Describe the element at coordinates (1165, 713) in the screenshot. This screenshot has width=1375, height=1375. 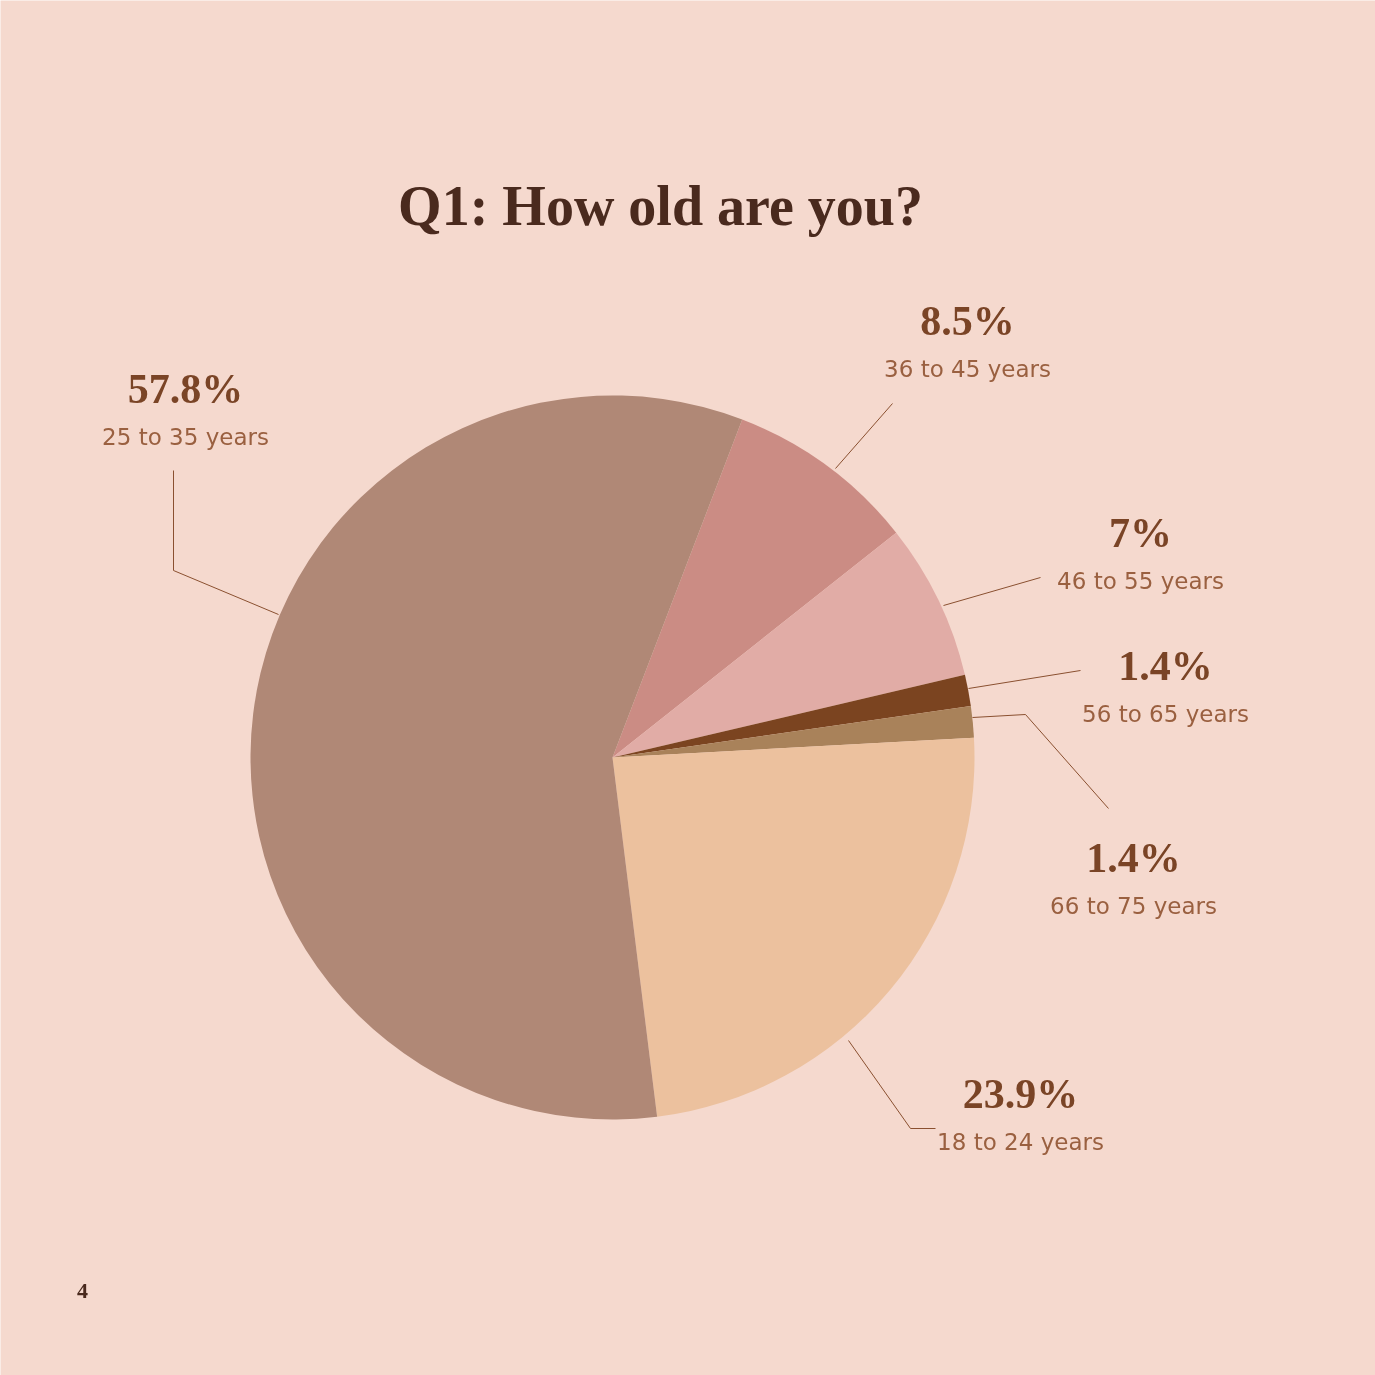
I see `slice-label: 56 to 65 years` at that location.